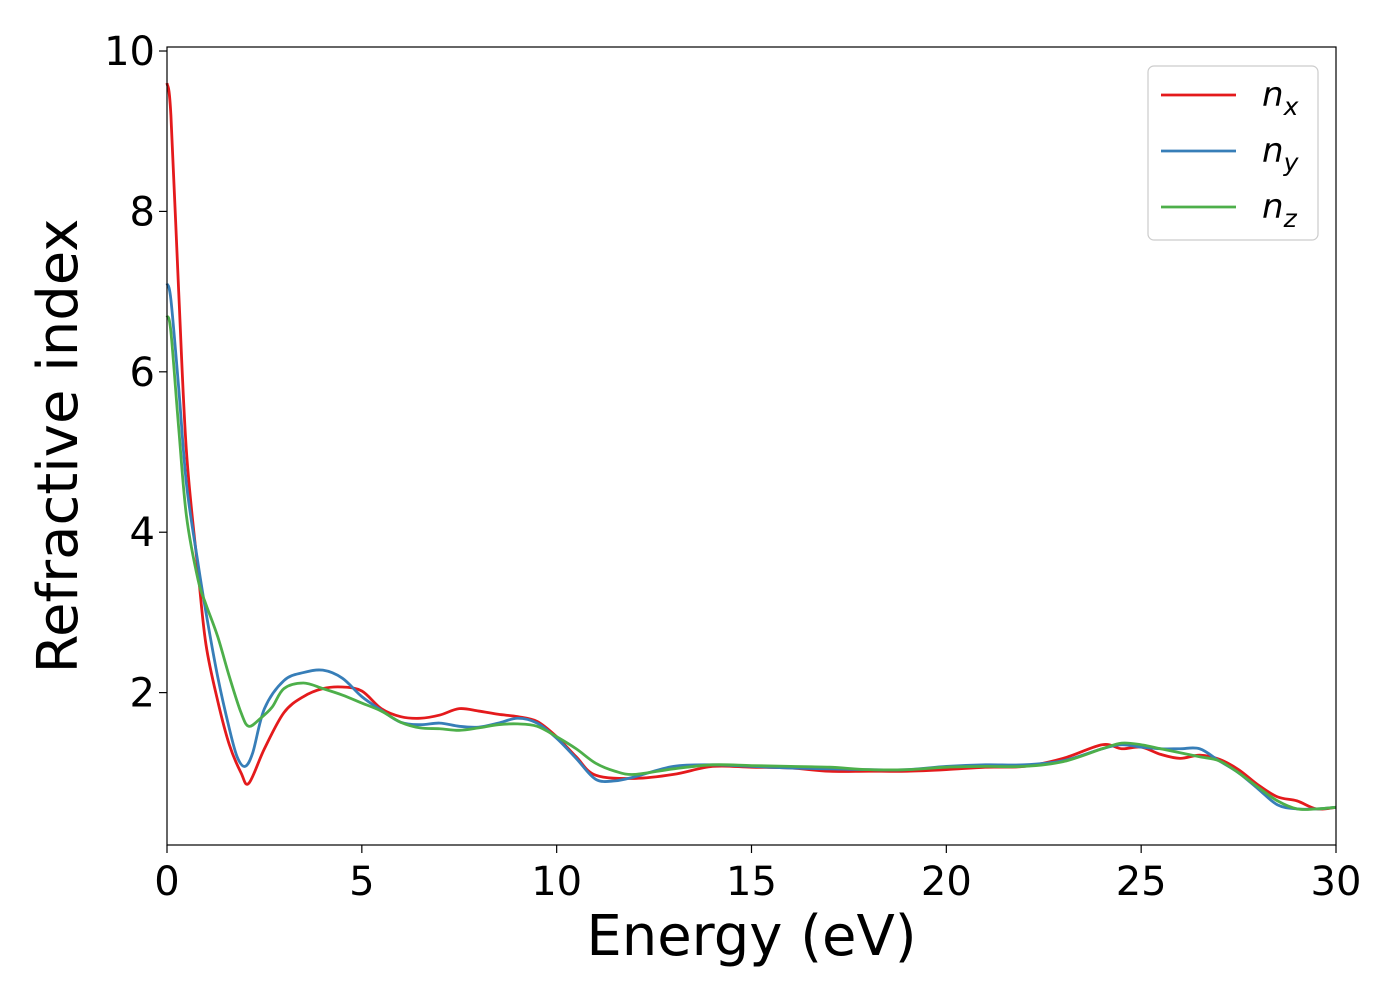 The image size is (1400, 1000). Describe the element at coordinates (751, 936) in the screenshot. I see `x-axis-label: Energy (eV)` at that location.